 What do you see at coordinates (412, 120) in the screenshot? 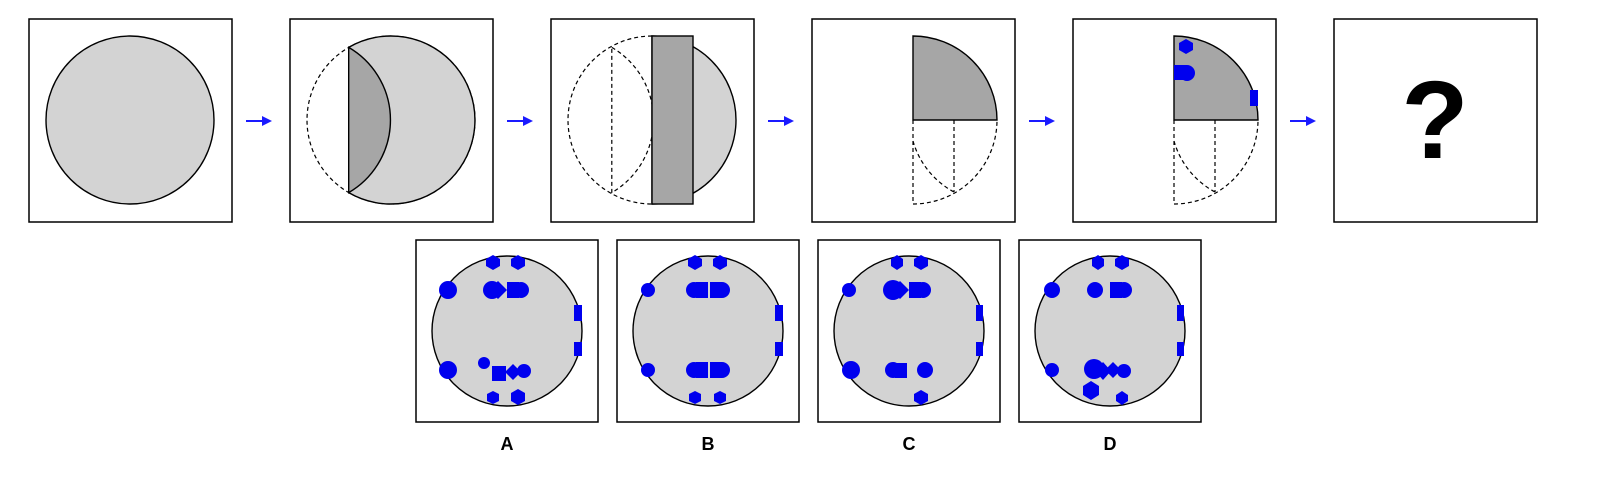
I see `paper-remaining` at bounding box center [412, 120].